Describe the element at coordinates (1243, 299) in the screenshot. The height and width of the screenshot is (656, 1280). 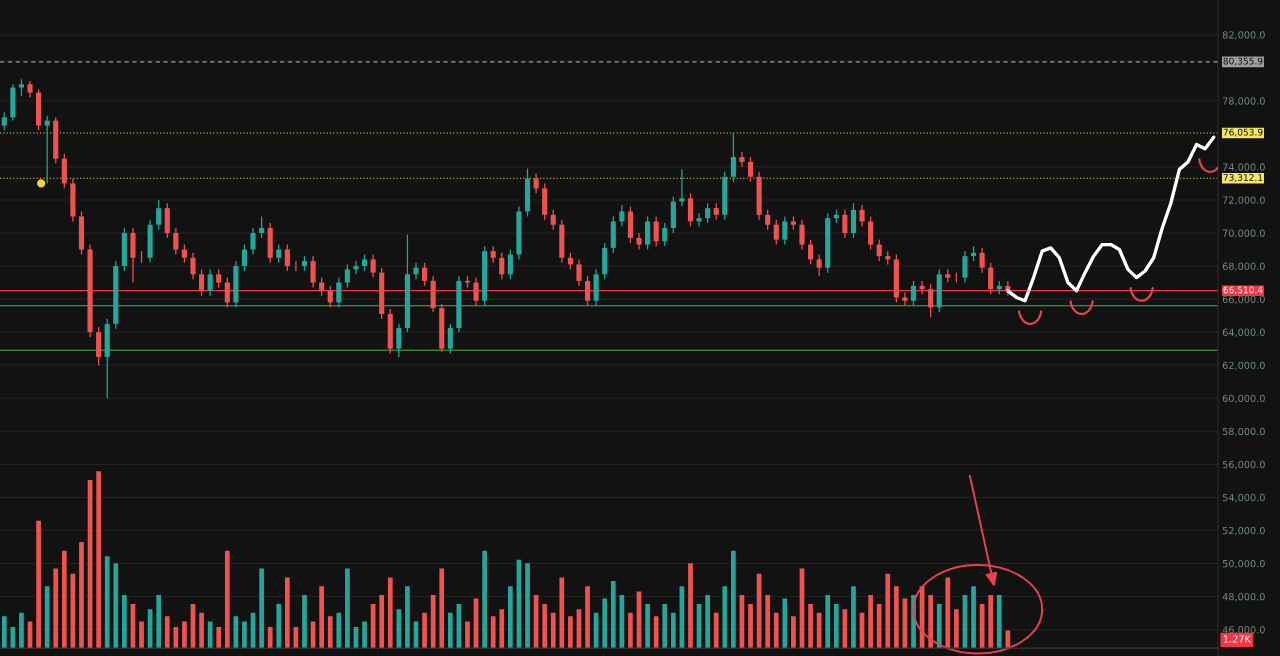
I see `y-tick-label: 66,000.0` at that location.